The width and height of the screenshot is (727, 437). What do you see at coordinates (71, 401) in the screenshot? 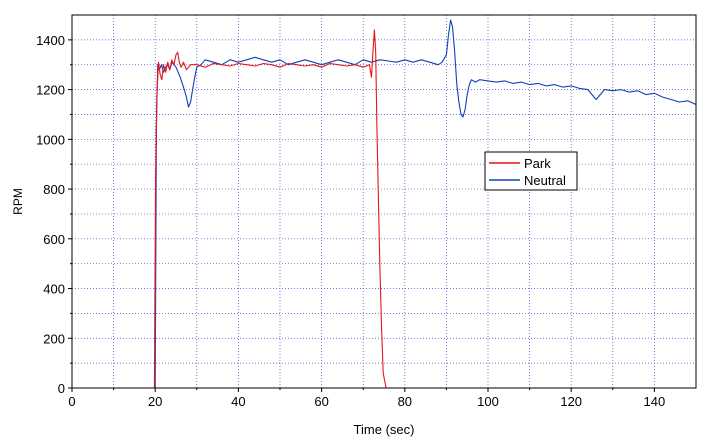
I see `x-tick-label: 0` at bounding box center [71, 401].